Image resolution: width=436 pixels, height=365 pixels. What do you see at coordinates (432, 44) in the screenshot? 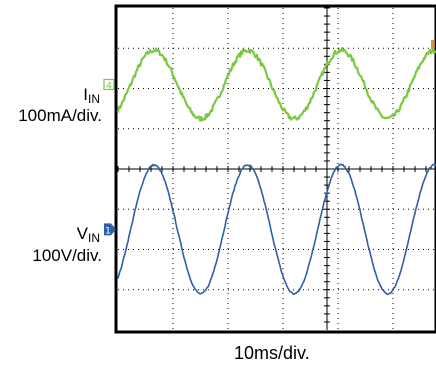
I see `trigger-marker` at bounding box center [432, 44].